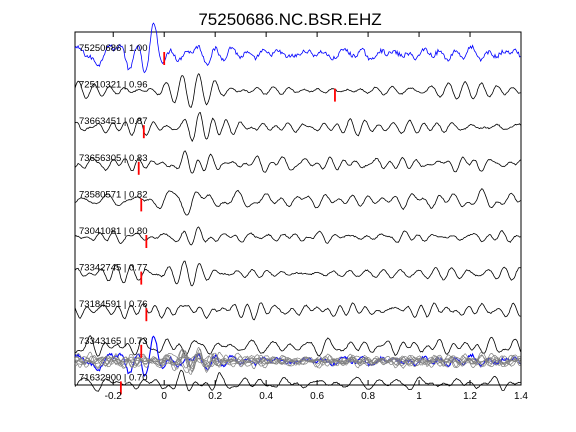 Image resolution: width=576 pixels, height=432 pixels. I want to click on trace-label-1: 75250686 | 1.00, so click(113, 48).